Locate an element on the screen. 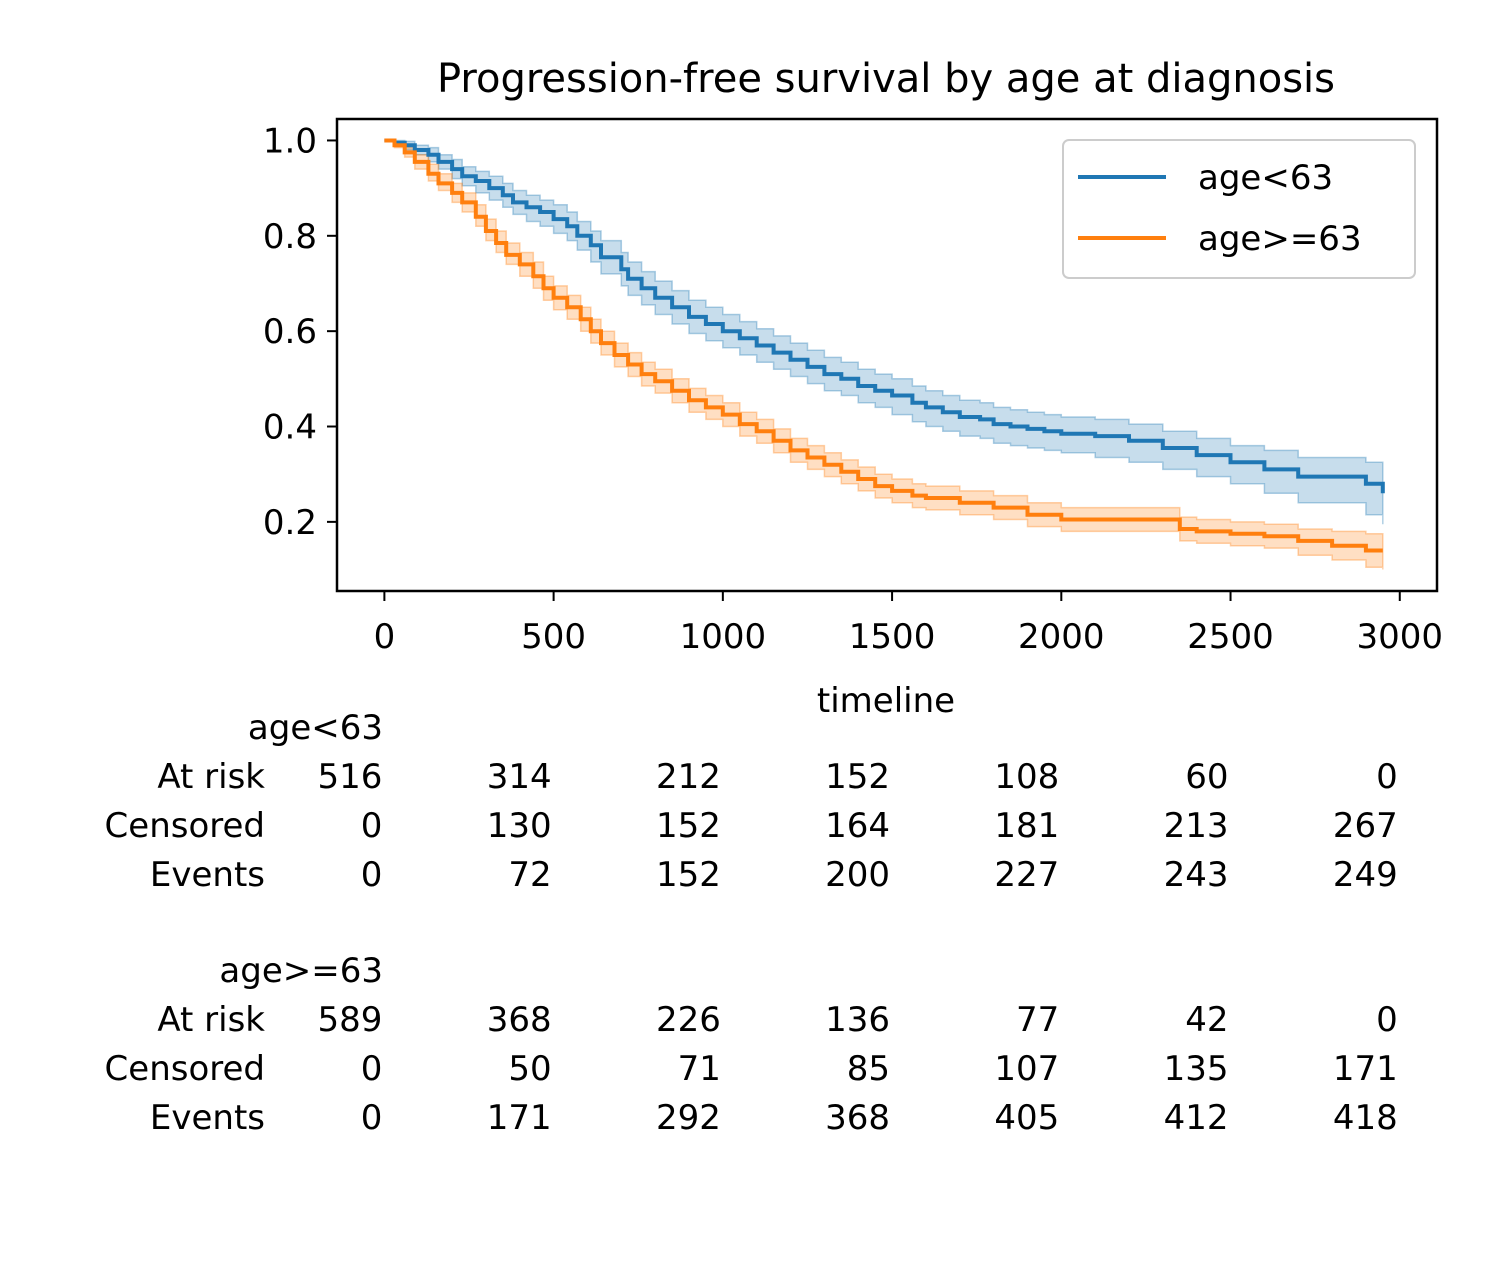 The width and height of the screenshot is (1500, 1275). risk-cell: 136 is located at coordinates (857, 1020).